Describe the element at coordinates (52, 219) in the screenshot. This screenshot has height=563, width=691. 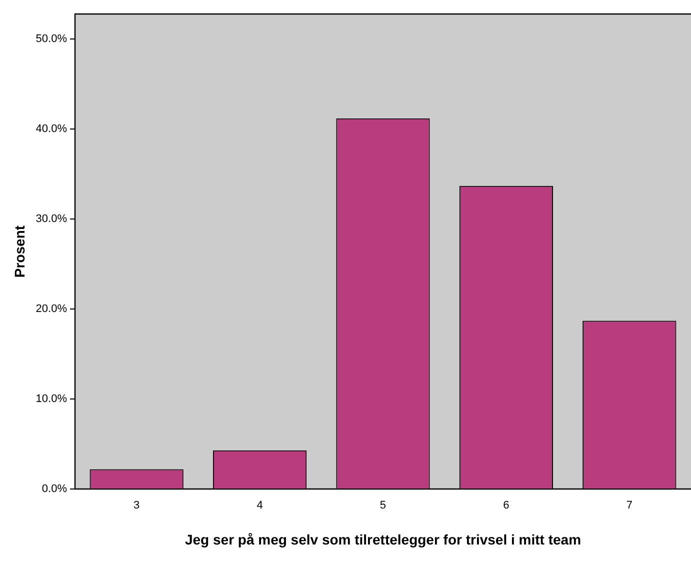
I see `y-tick-label: 30.0%` at that location.